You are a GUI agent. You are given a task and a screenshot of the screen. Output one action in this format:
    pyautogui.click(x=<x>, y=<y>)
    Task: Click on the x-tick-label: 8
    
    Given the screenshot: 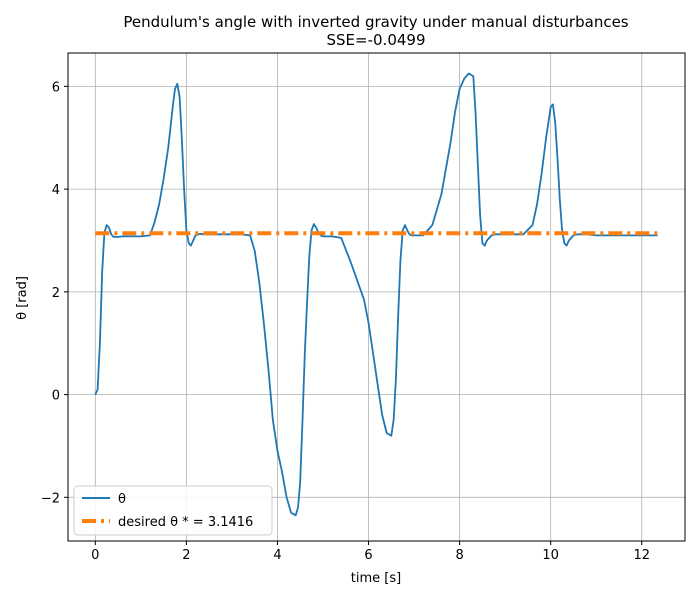 What is the action you would take?
    pyautogui.click(x=459, y=555)
    